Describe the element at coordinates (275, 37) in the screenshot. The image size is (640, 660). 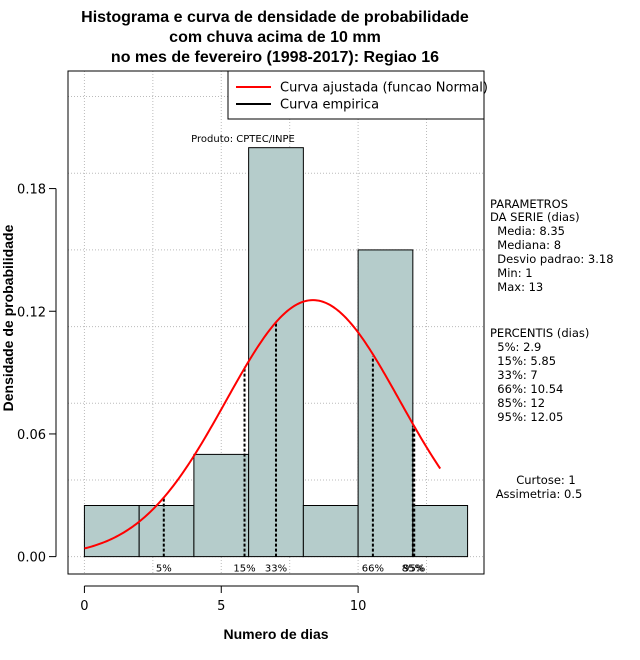
I see `chart-title-line-2: com chuva acima de 10 mm` at that location.